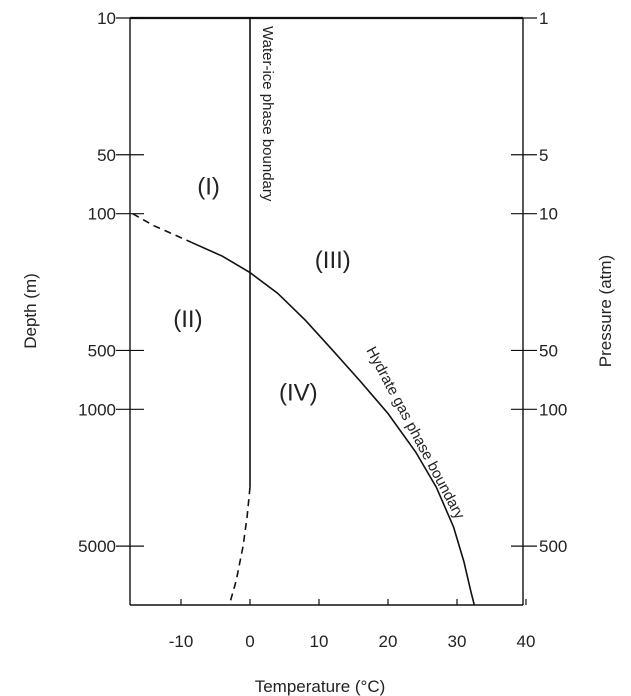 The width and height of the screenshot is (631, 696). What do you see at coordinates (457, 641) in the screenshot?
I see `x-tick-label: 30` at bounding box center [457, 641].